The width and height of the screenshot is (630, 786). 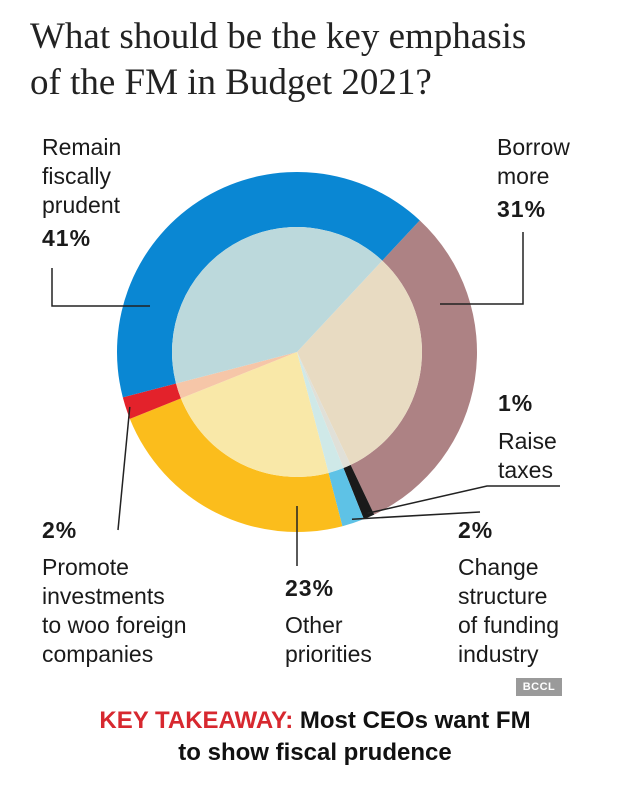 What do you see at coordinates (522, 209) in the screenshot?
I see `label-borrow-percent: 31%` at bounding box center [522, 209].